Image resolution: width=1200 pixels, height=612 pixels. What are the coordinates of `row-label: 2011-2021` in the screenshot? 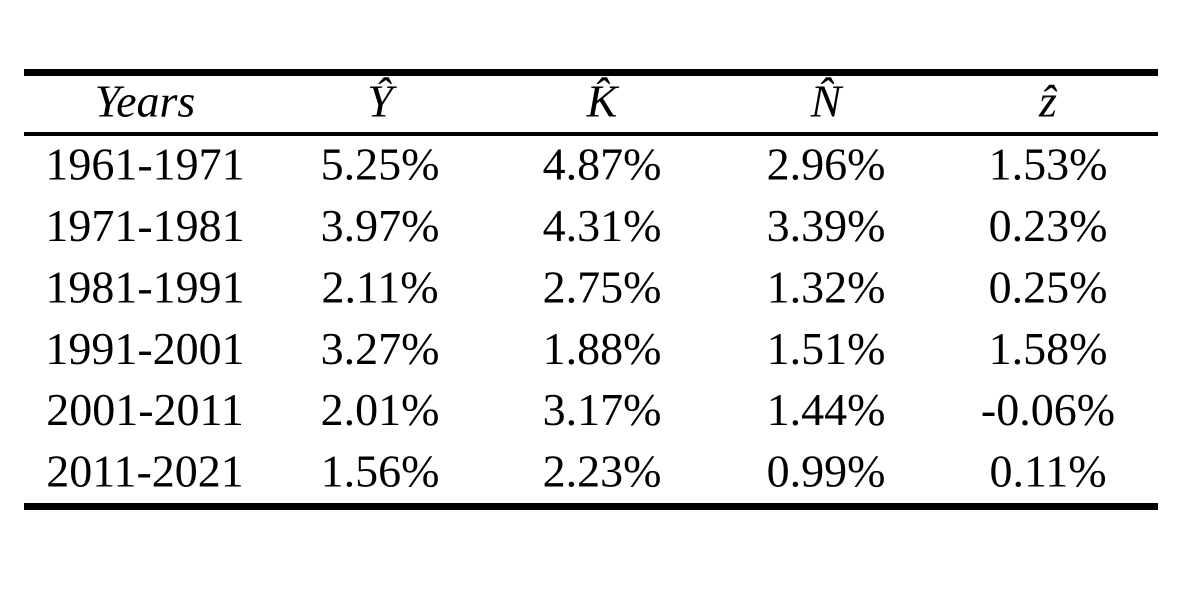 It's located at (145, 471).